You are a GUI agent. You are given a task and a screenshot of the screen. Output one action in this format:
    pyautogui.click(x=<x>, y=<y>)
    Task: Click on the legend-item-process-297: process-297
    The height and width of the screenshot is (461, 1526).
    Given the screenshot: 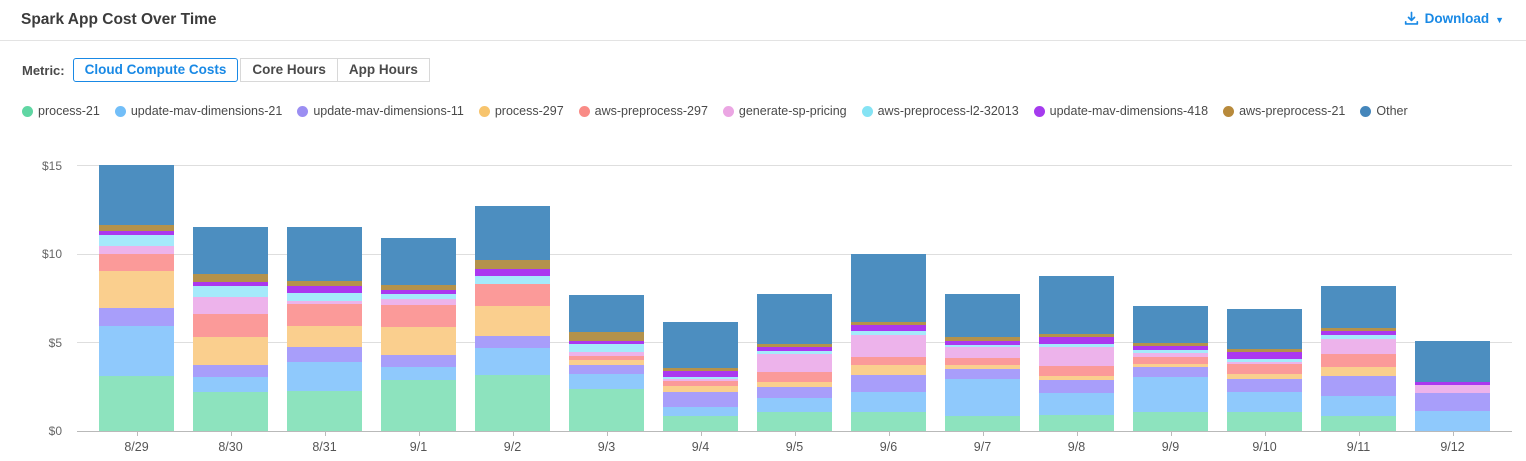 What is the action you would take?
    pyautogui.click(x=521, y=111)
    